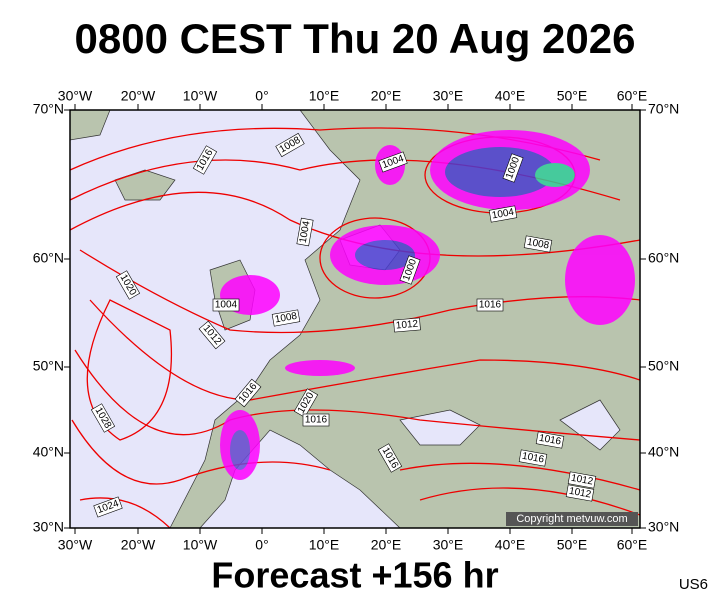  Describe the element at coordinates (632, 96) in the screenshot. I see `lon-label-top: 60°E` at that location.